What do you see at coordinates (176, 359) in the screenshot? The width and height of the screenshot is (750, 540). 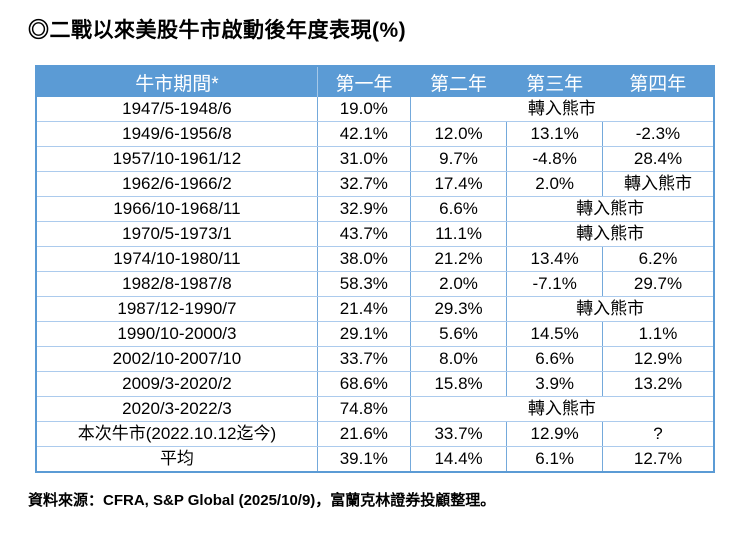 I see `period-cell: 2002/10-2007/10` at bounding box center [176, 359].